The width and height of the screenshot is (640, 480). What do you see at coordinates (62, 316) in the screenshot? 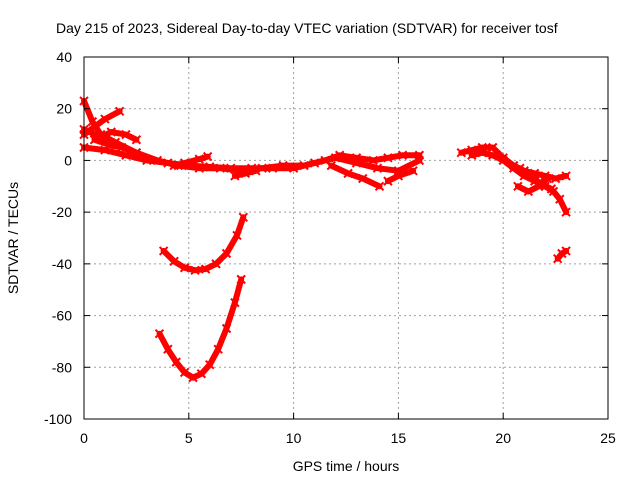
I see `y-tick-label: -60` at bounding box center [62, 316].